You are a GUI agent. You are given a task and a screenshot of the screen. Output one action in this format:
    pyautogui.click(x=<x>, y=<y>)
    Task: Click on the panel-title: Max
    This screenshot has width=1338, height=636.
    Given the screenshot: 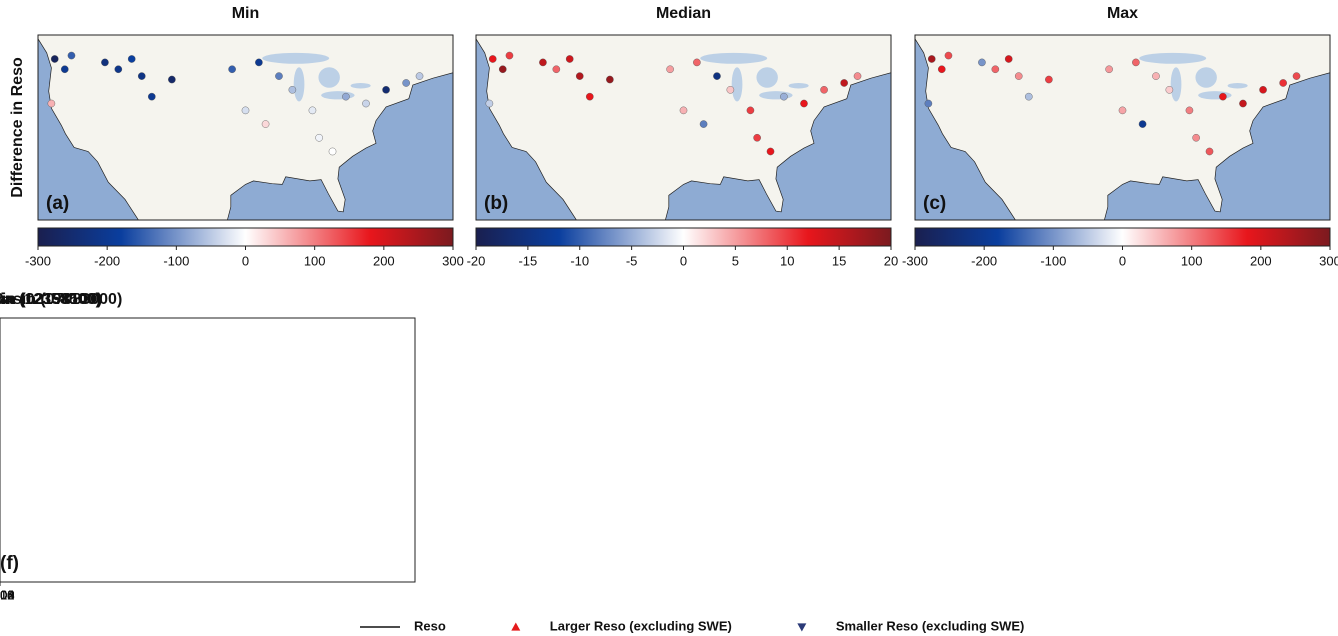 What is the action you would take?
    pyautogui.click(x=1122, y=13)
    